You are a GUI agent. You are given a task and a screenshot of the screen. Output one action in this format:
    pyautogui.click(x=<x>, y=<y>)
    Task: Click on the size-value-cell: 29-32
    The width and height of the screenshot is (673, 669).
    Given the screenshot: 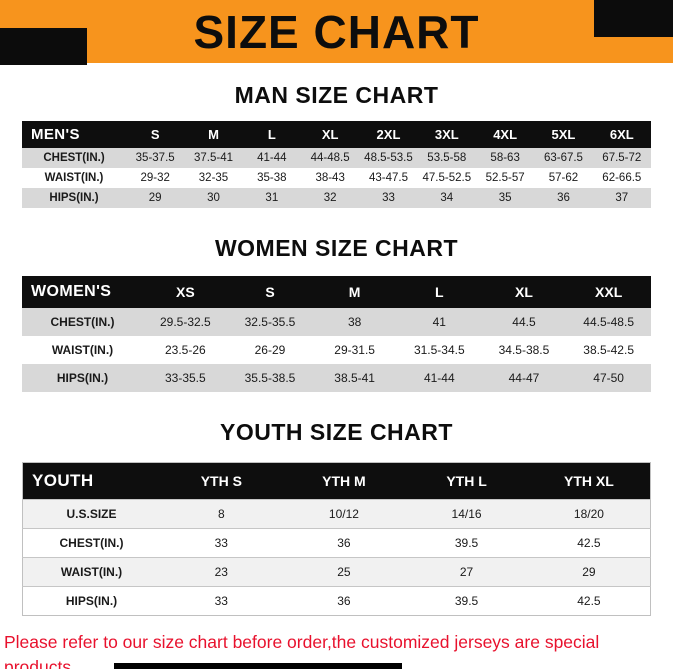 What is the action you would take?
    pyautogui.click(x=155, y=178)
    